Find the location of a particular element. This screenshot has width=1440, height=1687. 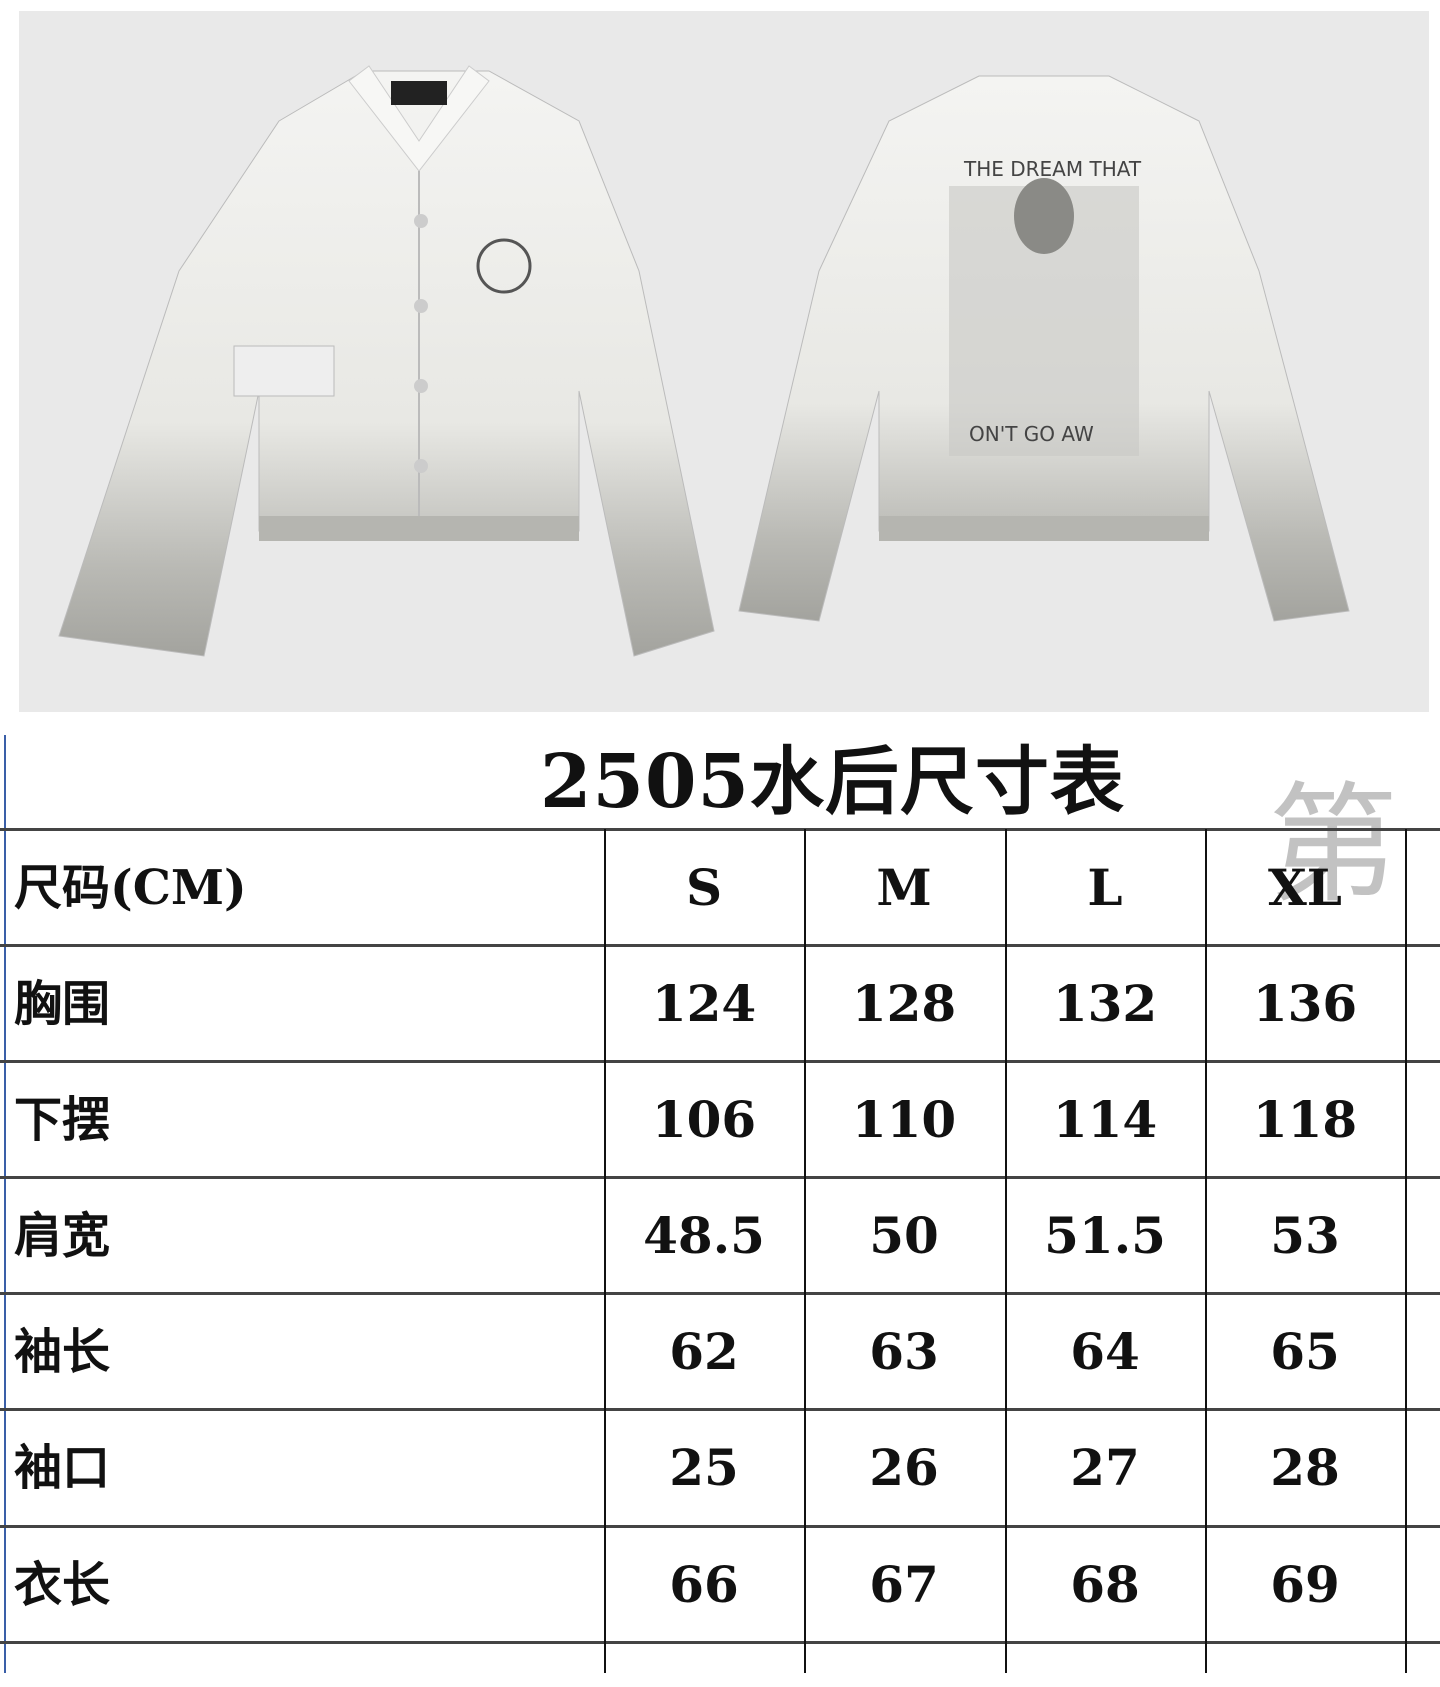

table-cell: 26 is located at coordinates (904, 1467).